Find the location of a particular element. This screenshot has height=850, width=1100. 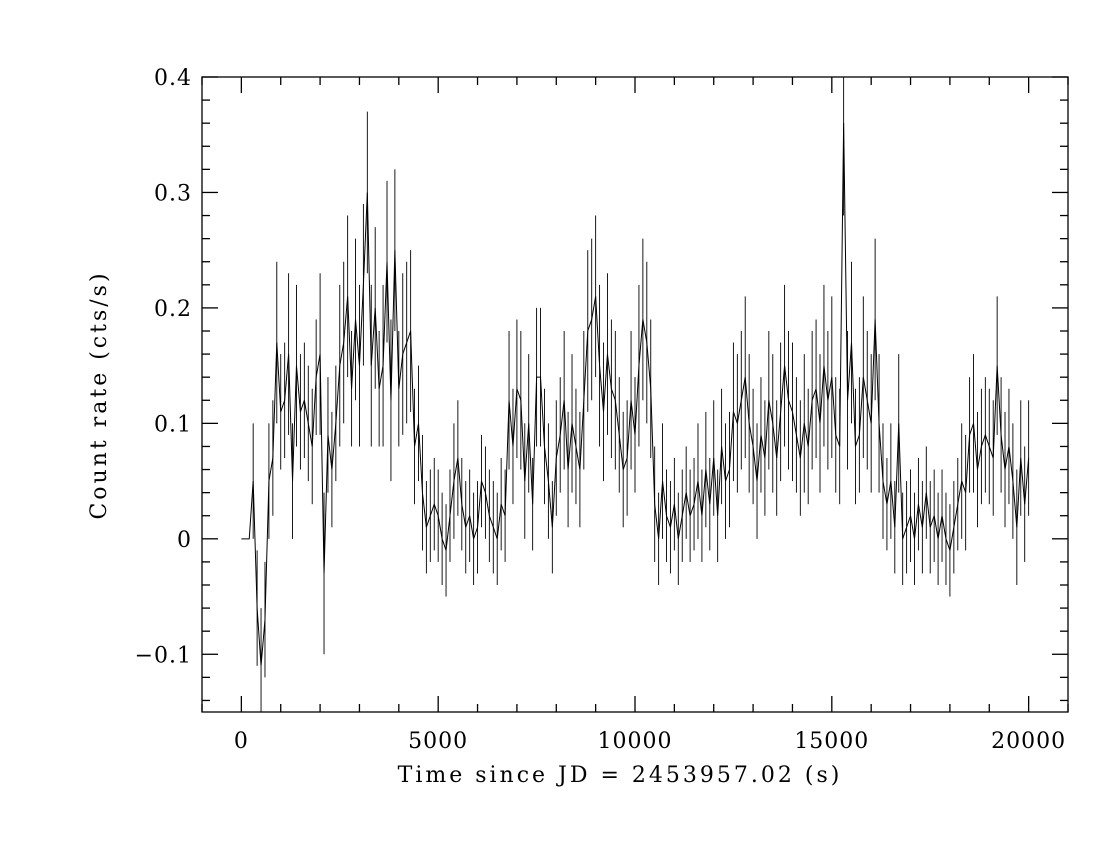

x-tick-label: 10000 is located at coordinates (635, 741).